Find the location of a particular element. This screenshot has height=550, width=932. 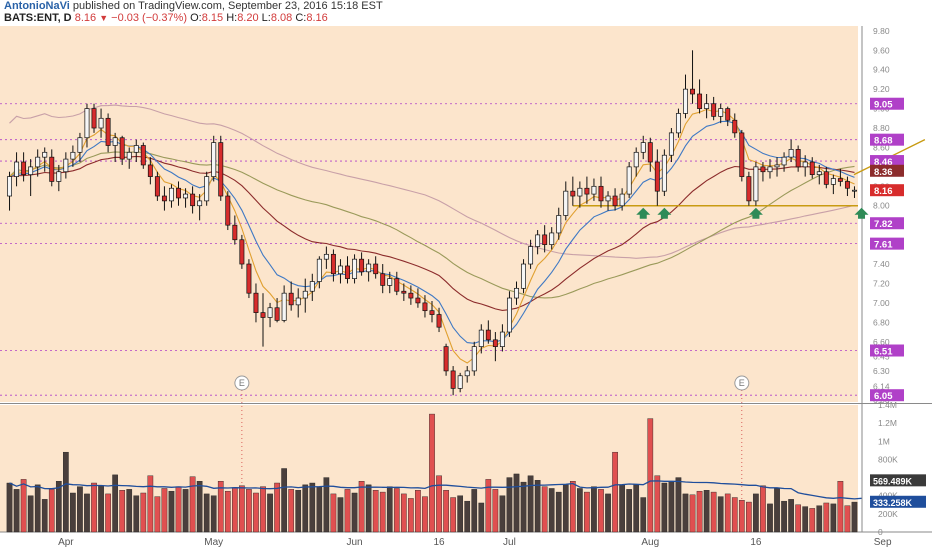

price-tick-label: 6.14 is located at coordinates (881, 386).